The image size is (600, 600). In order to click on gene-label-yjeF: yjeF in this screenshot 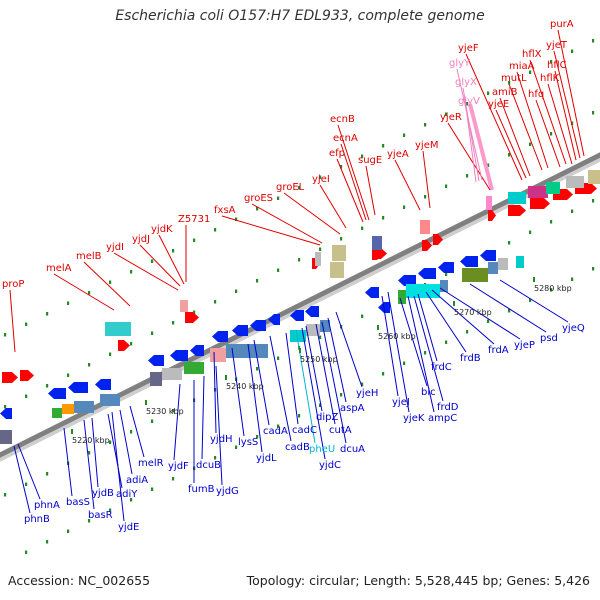, I will do `click(468, 48)`.